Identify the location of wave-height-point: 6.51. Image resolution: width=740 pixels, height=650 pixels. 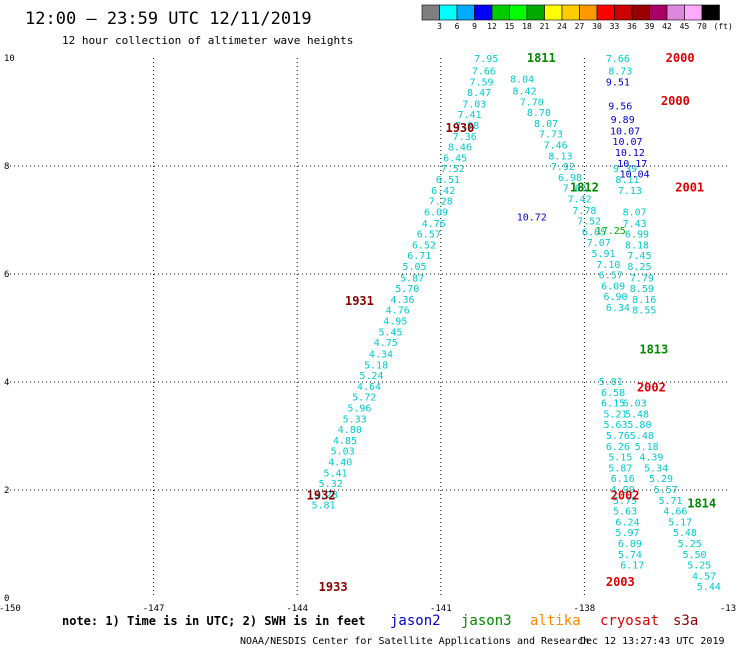
(448, 180).